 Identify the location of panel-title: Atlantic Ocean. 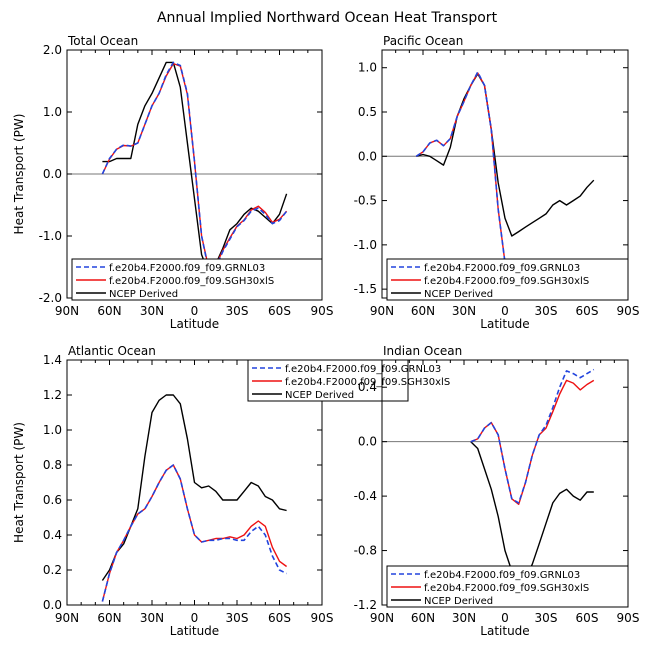
(112, 351).